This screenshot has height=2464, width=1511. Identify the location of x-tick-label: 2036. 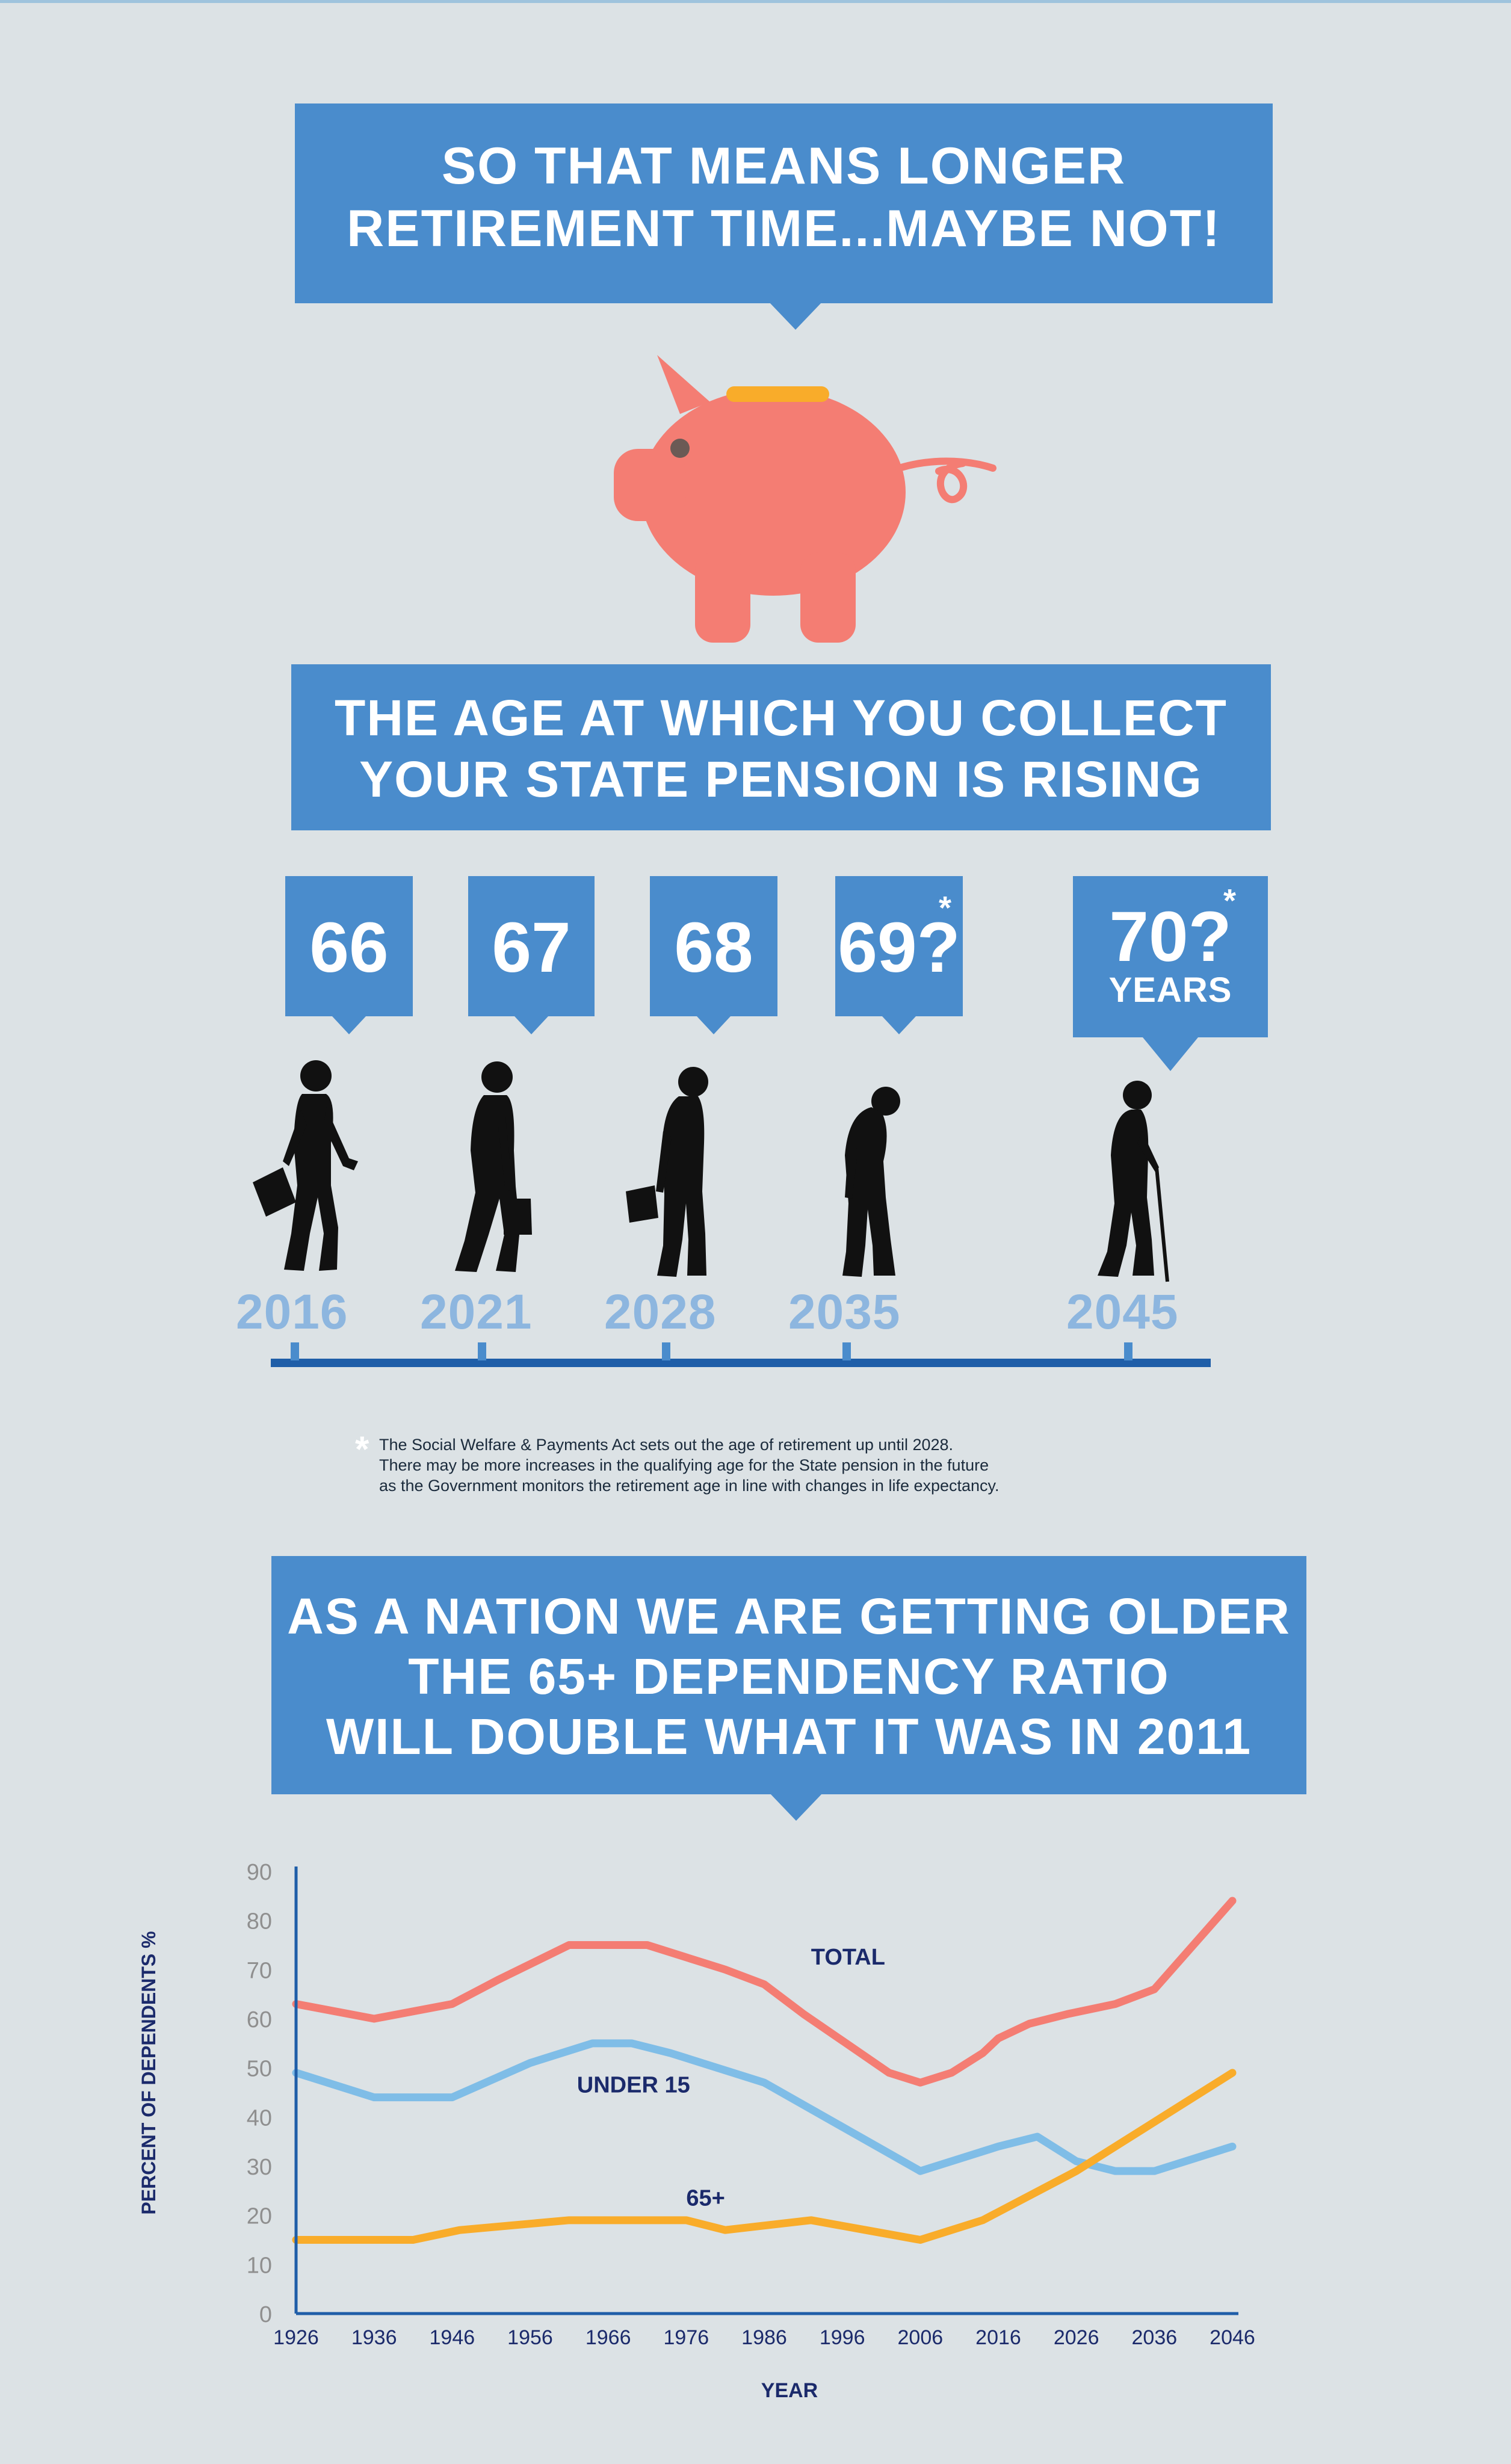
(1155, 2337).